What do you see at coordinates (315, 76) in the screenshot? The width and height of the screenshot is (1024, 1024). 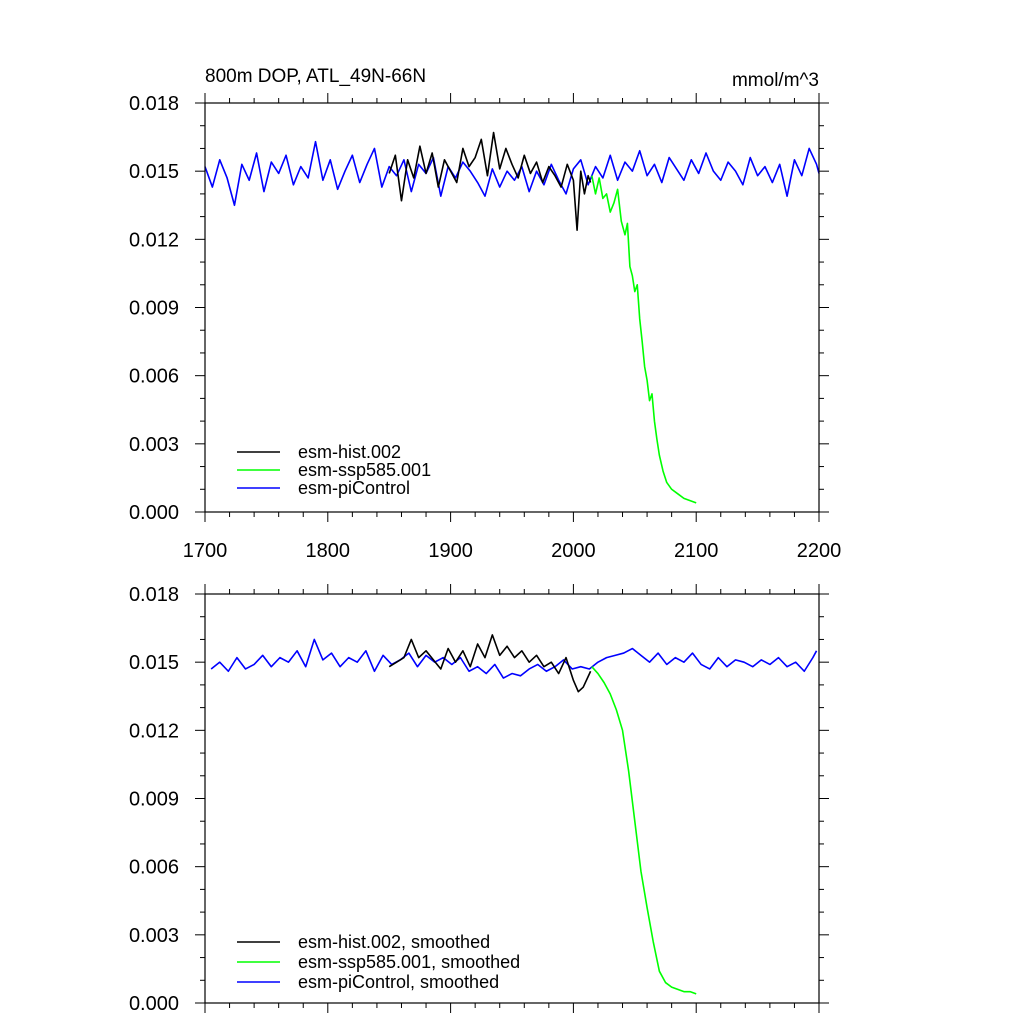 I see `chart-title: 800m DOP, ATL_49N-66N` at bounding box center [315, 76].